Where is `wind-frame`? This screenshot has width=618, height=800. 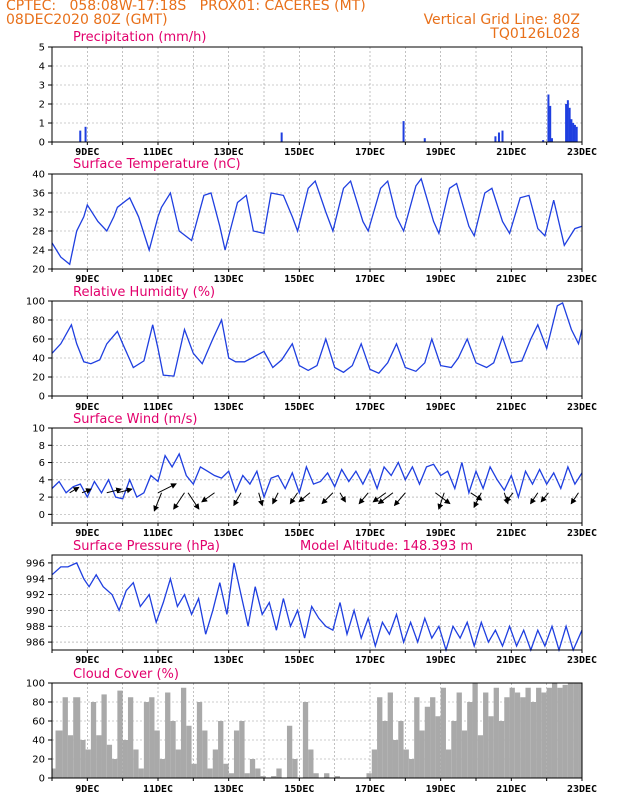
wind-frame is located at coordinates (317, 475).